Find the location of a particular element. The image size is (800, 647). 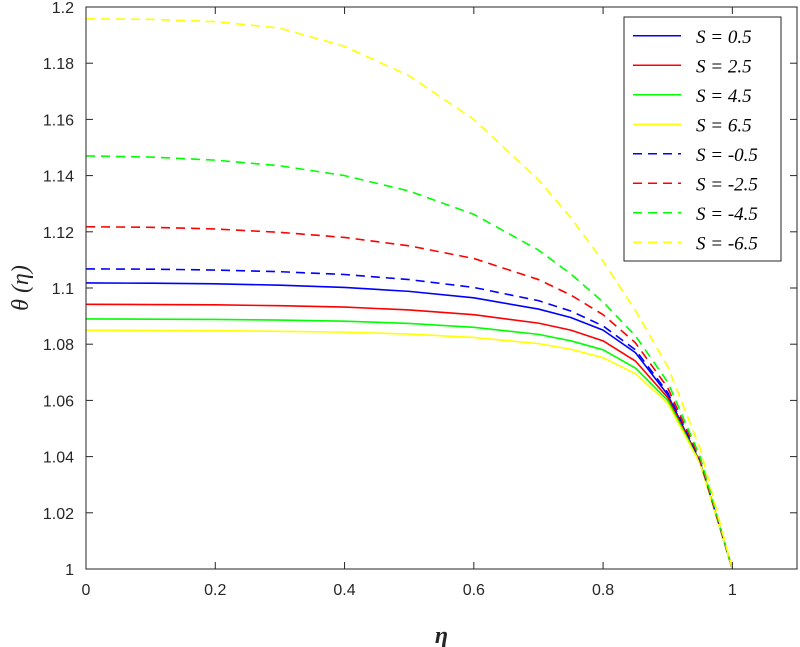

legend-box is located at coordinates (702, 139).